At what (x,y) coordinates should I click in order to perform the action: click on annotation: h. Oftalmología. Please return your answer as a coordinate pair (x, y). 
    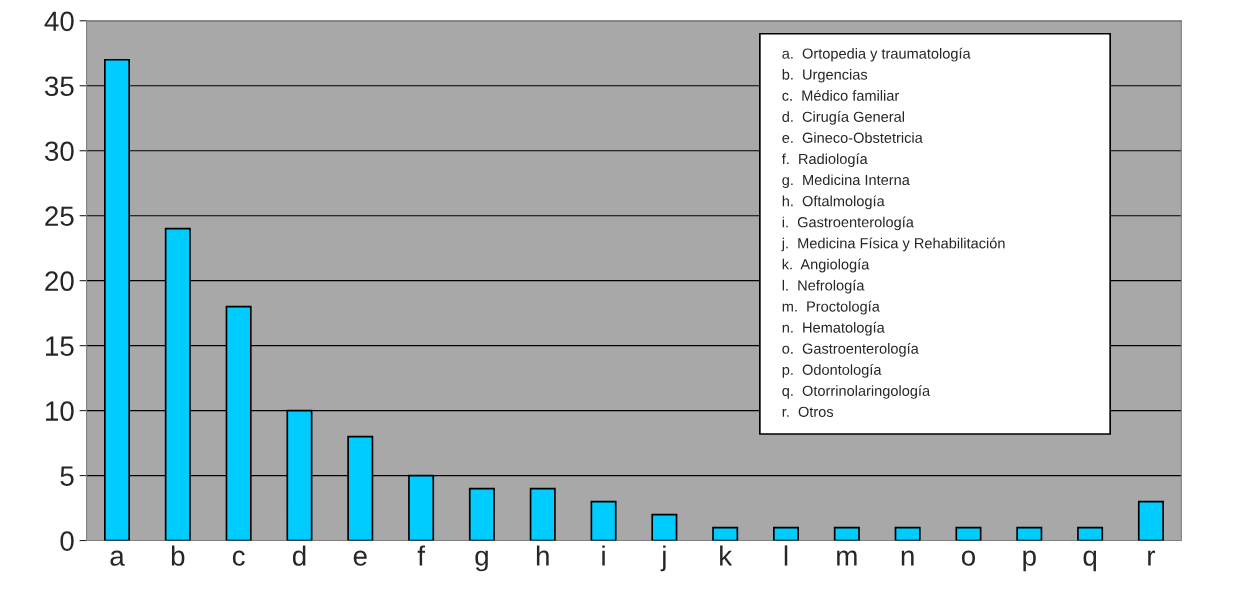
    Looking at the image, I should click on (833, 202).